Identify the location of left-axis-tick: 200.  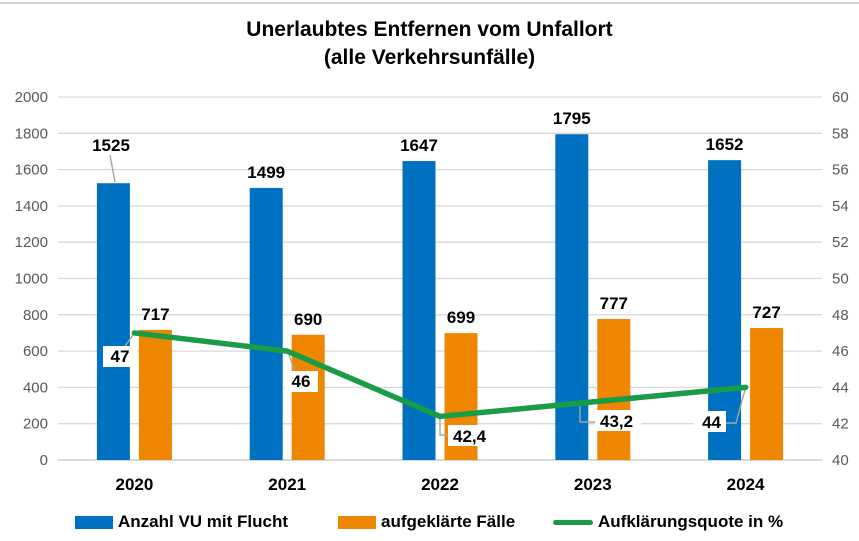
(35, 424).